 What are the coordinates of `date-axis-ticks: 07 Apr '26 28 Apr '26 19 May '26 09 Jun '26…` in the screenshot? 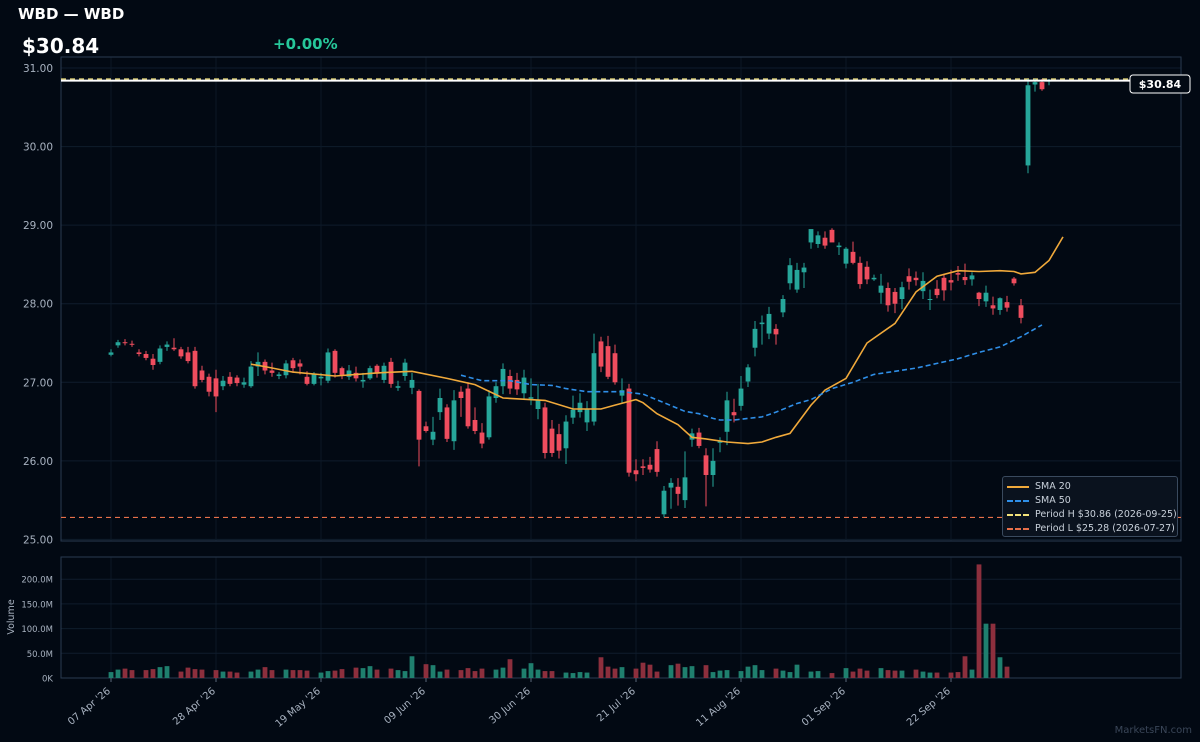 It's located at (509, 704).